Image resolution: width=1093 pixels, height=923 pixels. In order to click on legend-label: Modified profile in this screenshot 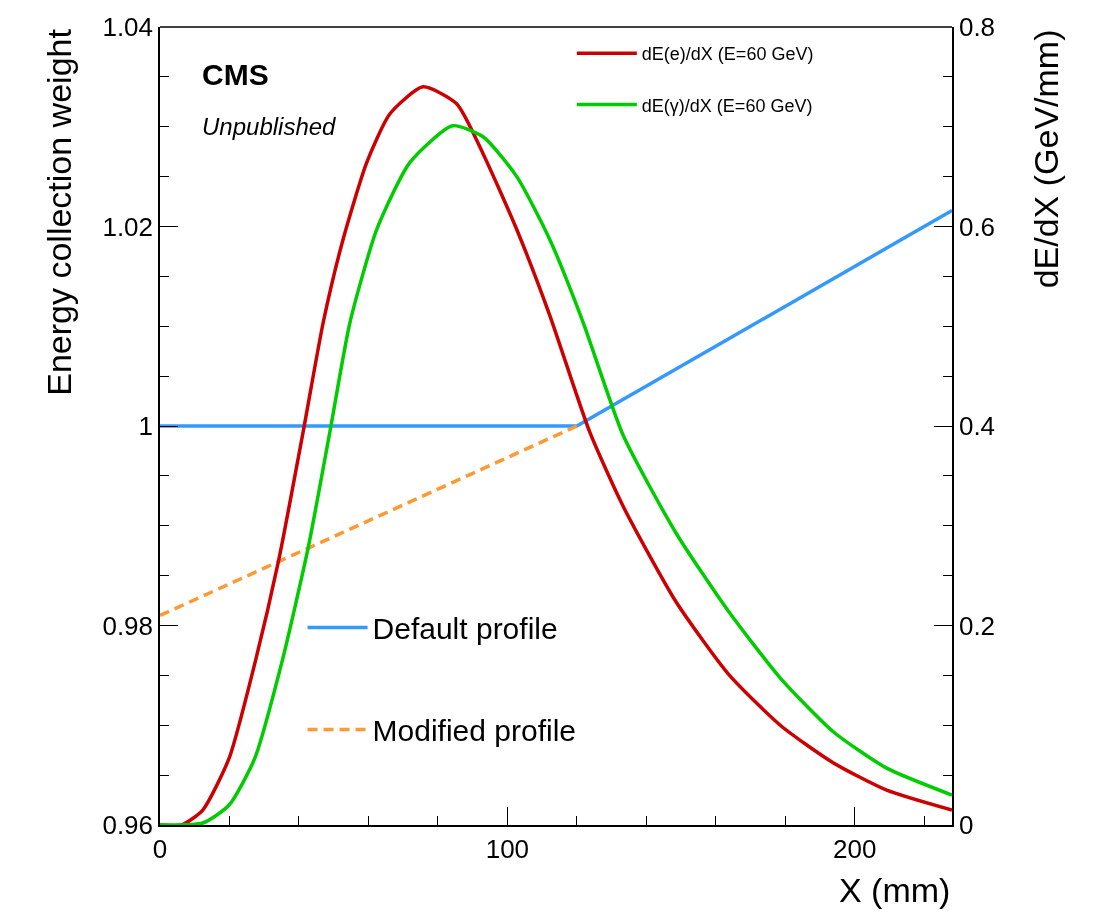, I will do `click(474, 731)`.